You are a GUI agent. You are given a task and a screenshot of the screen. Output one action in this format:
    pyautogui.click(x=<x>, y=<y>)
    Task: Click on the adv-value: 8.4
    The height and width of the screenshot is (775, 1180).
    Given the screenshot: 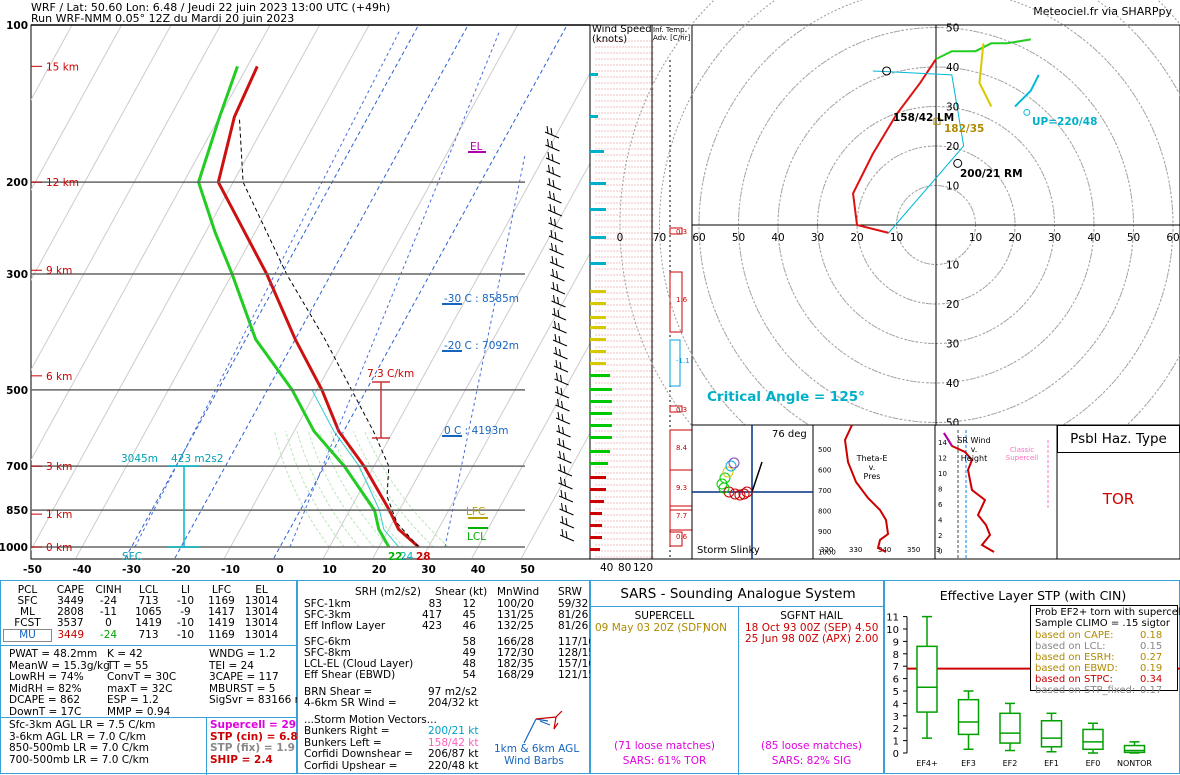 What is the action you would take?
    pyautogui.click(x=682, y=448)
    